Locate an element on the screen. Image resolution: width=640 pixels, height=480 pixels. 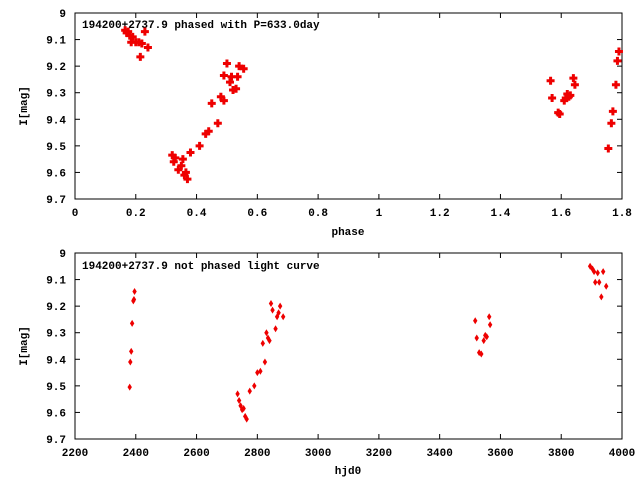
unphased-x-tick-label: 3800 is located at coordinates (561, 454).